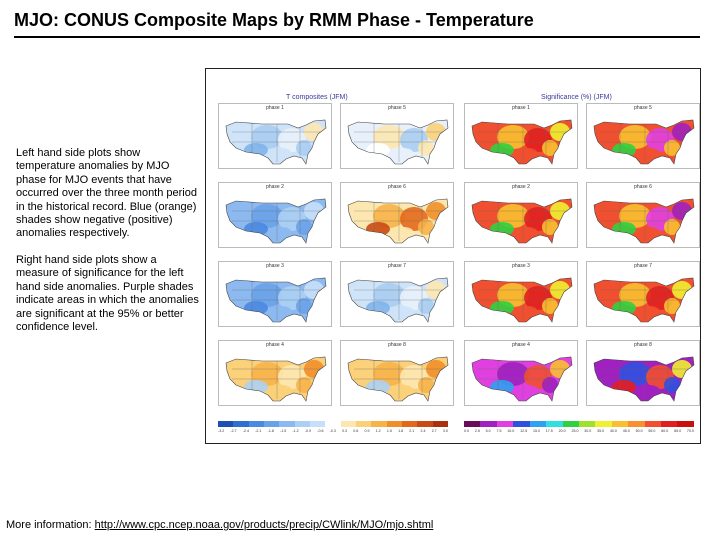 Image resolution: width=720 pixels, height=540 pixels. I want to click on colorbar-tick: 55.0, so click(652, 431).